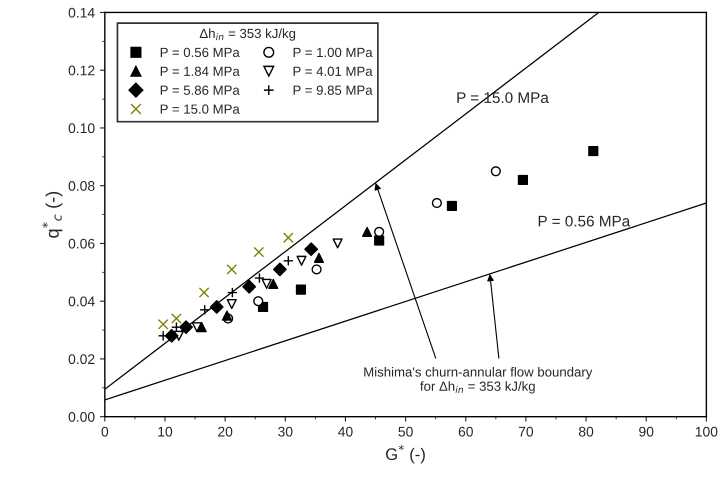 The height and width of the screenshot is (499, 723). Describe the element at coordinates (81, 359) in the screenshot. I see `y-tick-label: 0.02` at that location.